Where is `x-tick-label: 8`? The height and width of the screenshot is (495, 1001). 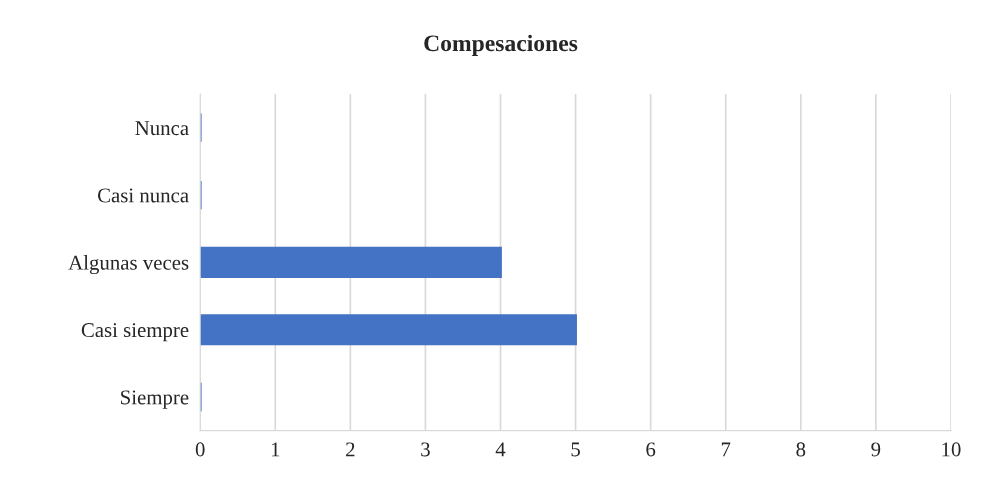
x-tick-label: 8 is located at coordinates (801, 449).